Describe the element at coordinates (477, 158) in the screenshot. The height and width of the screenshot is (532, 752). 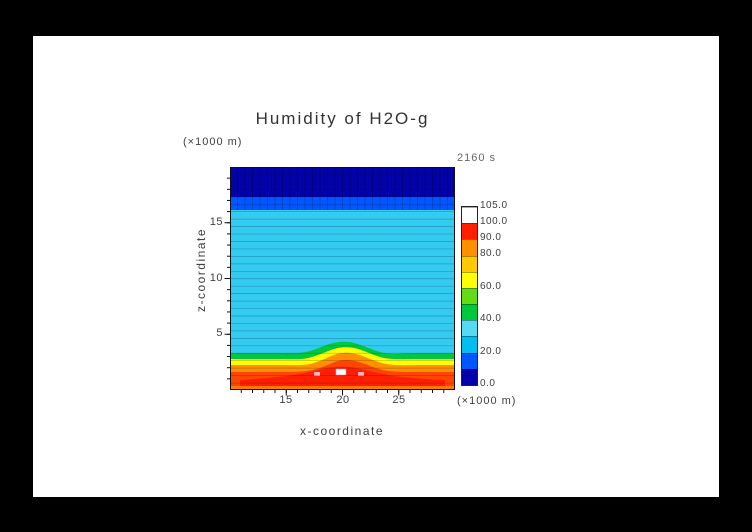
I see `time-label: 2160 s` at that location.